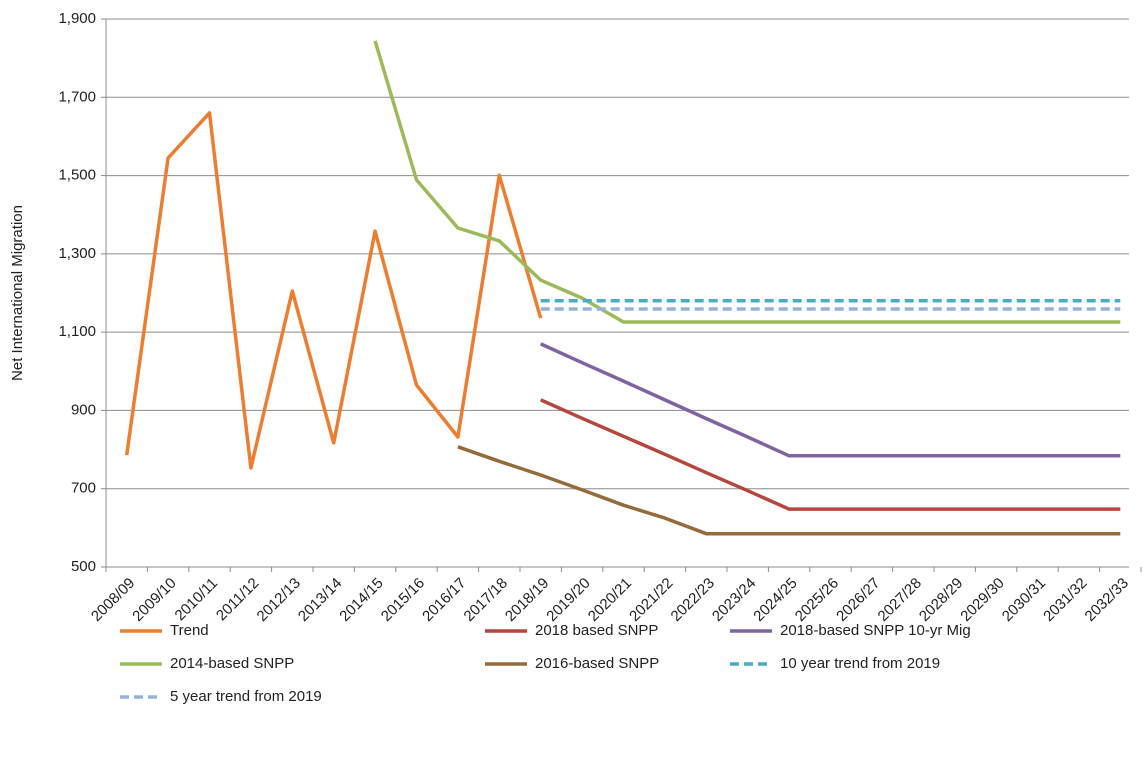  Describe the element at coordinates (154, 600) in the screenshot. I see `x-tick-label: 2009/10` at that location.